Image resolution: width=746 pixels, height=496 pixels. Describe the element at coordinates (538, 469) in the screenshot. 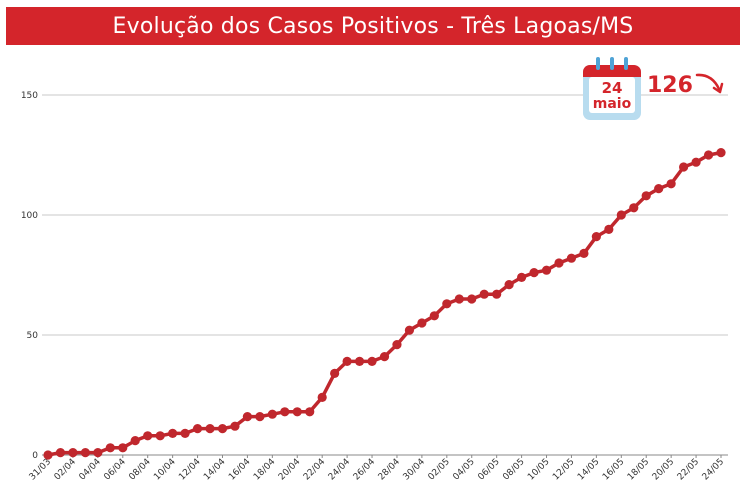

I see `x-tick-label: 10/05` at that location.